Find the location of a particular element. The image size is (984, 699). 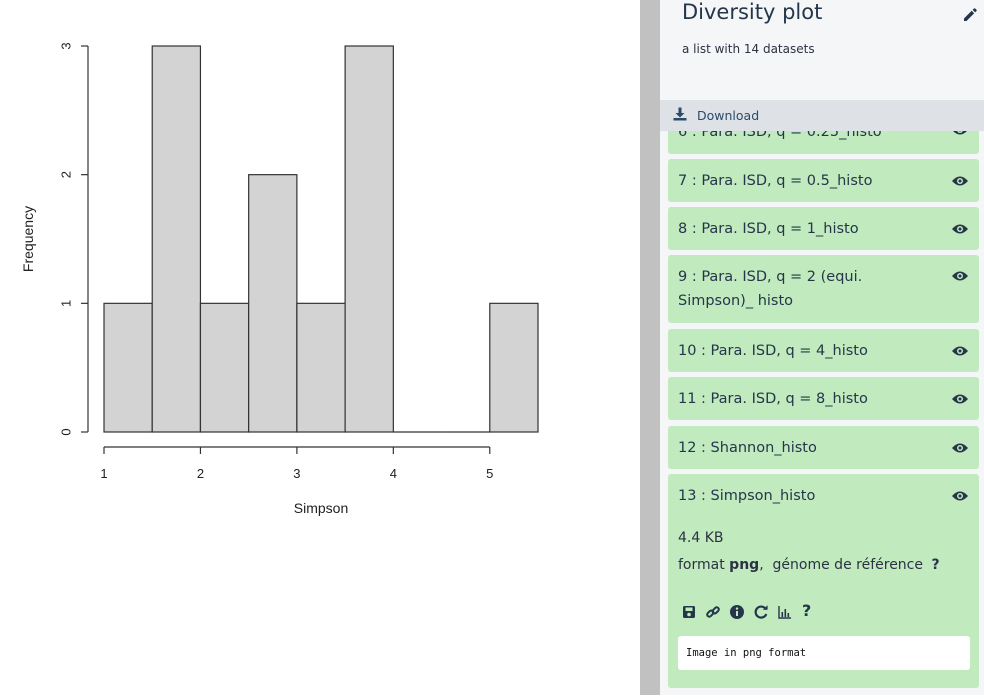

dataset-title: 10 : Para. ISD, q = 4_histo is located at coordinates (773, 351).